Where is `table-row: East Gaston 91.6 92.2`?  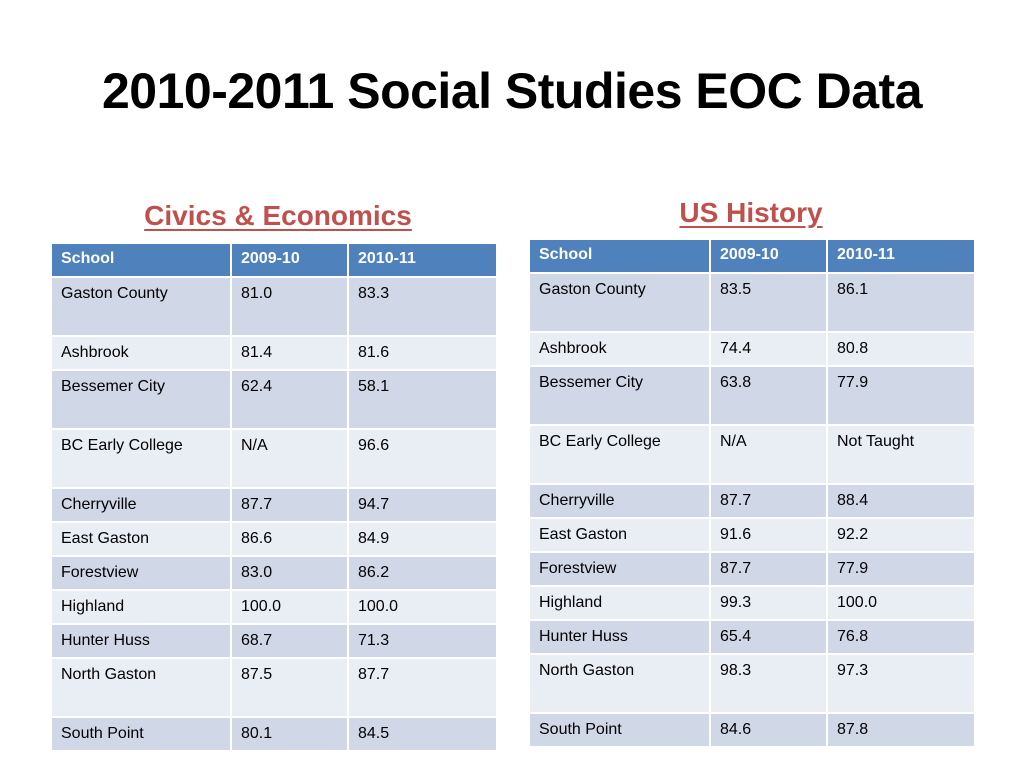
table-row: East Gaston 91.6 92.2 is located at coordinates (752, 535).